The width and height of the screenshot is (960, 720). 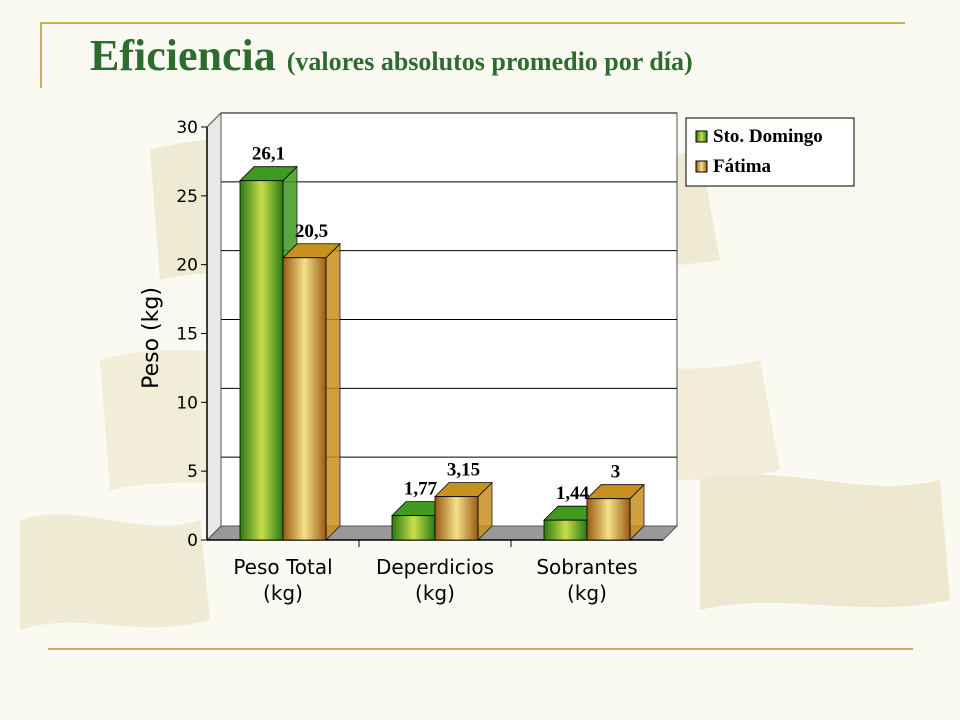 I want to click on y-tick-label: 20, so click(x=187, y=266).